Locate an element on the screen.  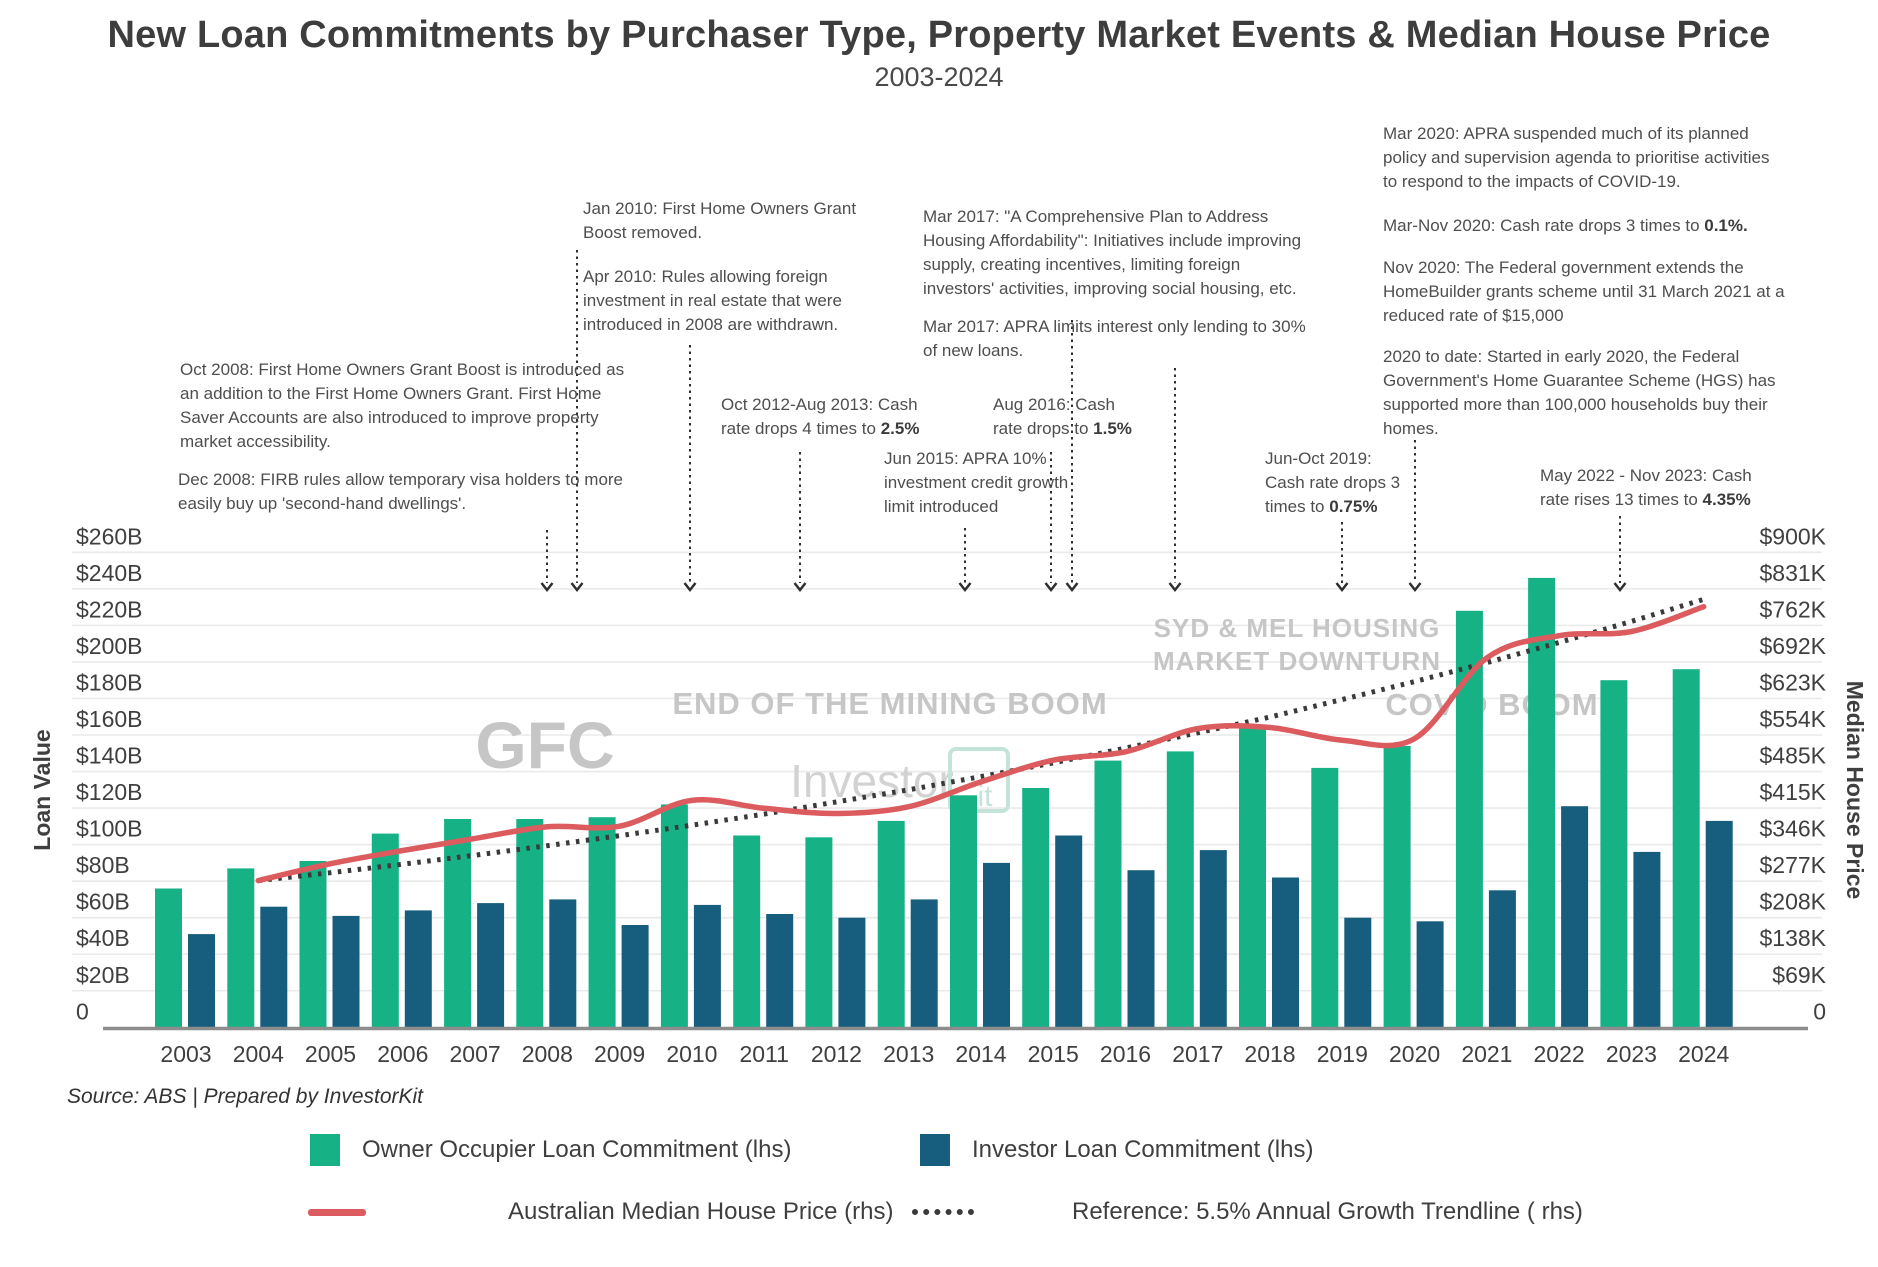
svg-text: 2004 is located at coordinates (258, 1054).